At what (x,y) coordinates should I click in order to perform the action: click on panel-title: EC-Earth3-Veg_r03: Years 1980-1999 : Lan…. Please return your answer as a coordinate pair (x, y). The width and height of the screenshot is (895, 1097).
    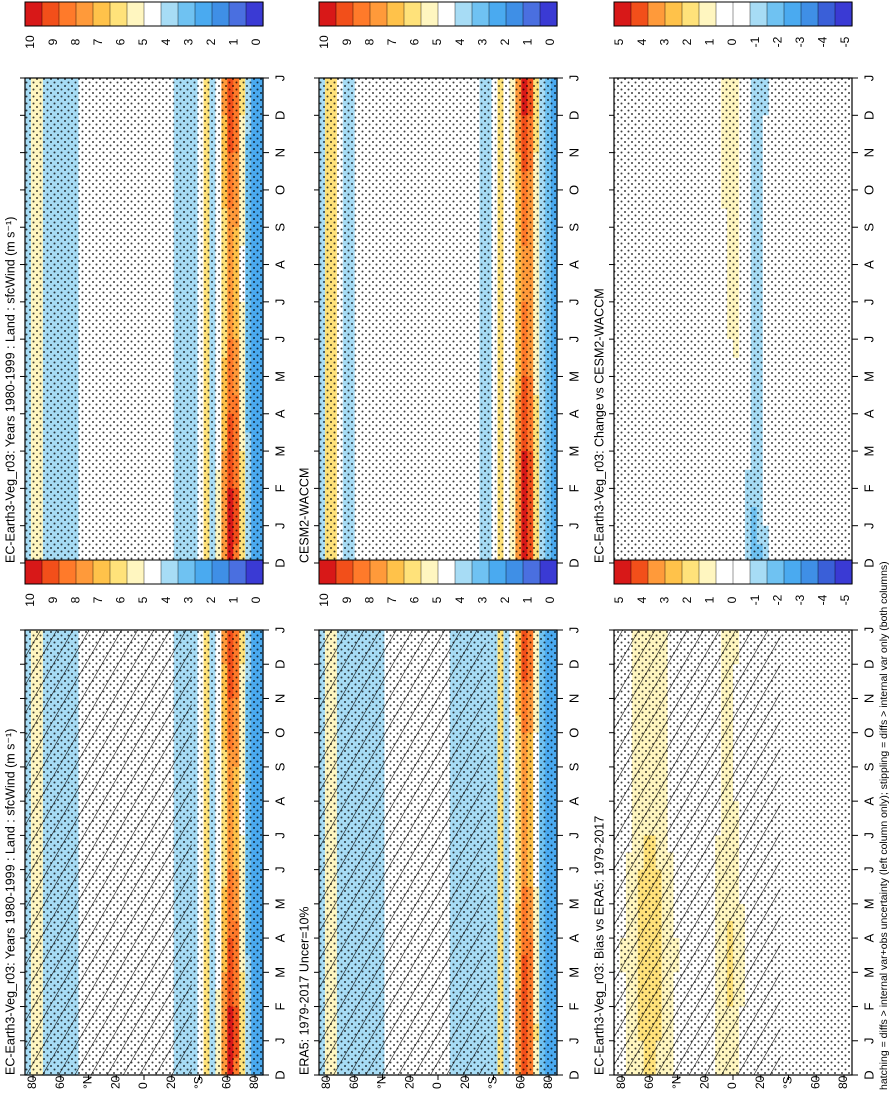
    Looking at the image, I should click on (10, 902).